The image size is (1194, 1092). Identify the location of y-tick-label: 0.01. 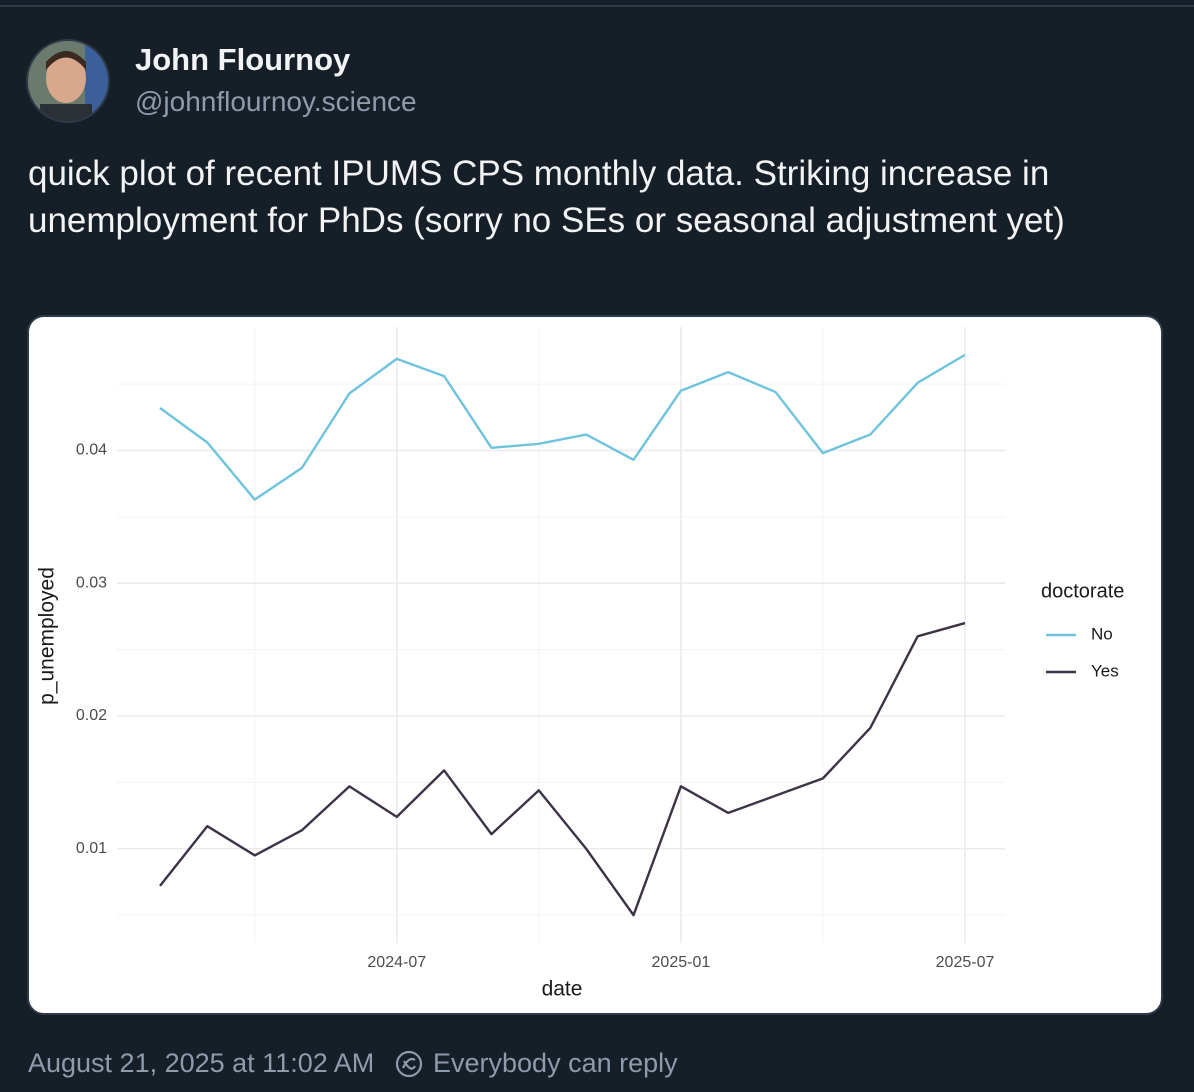
(91, 848).